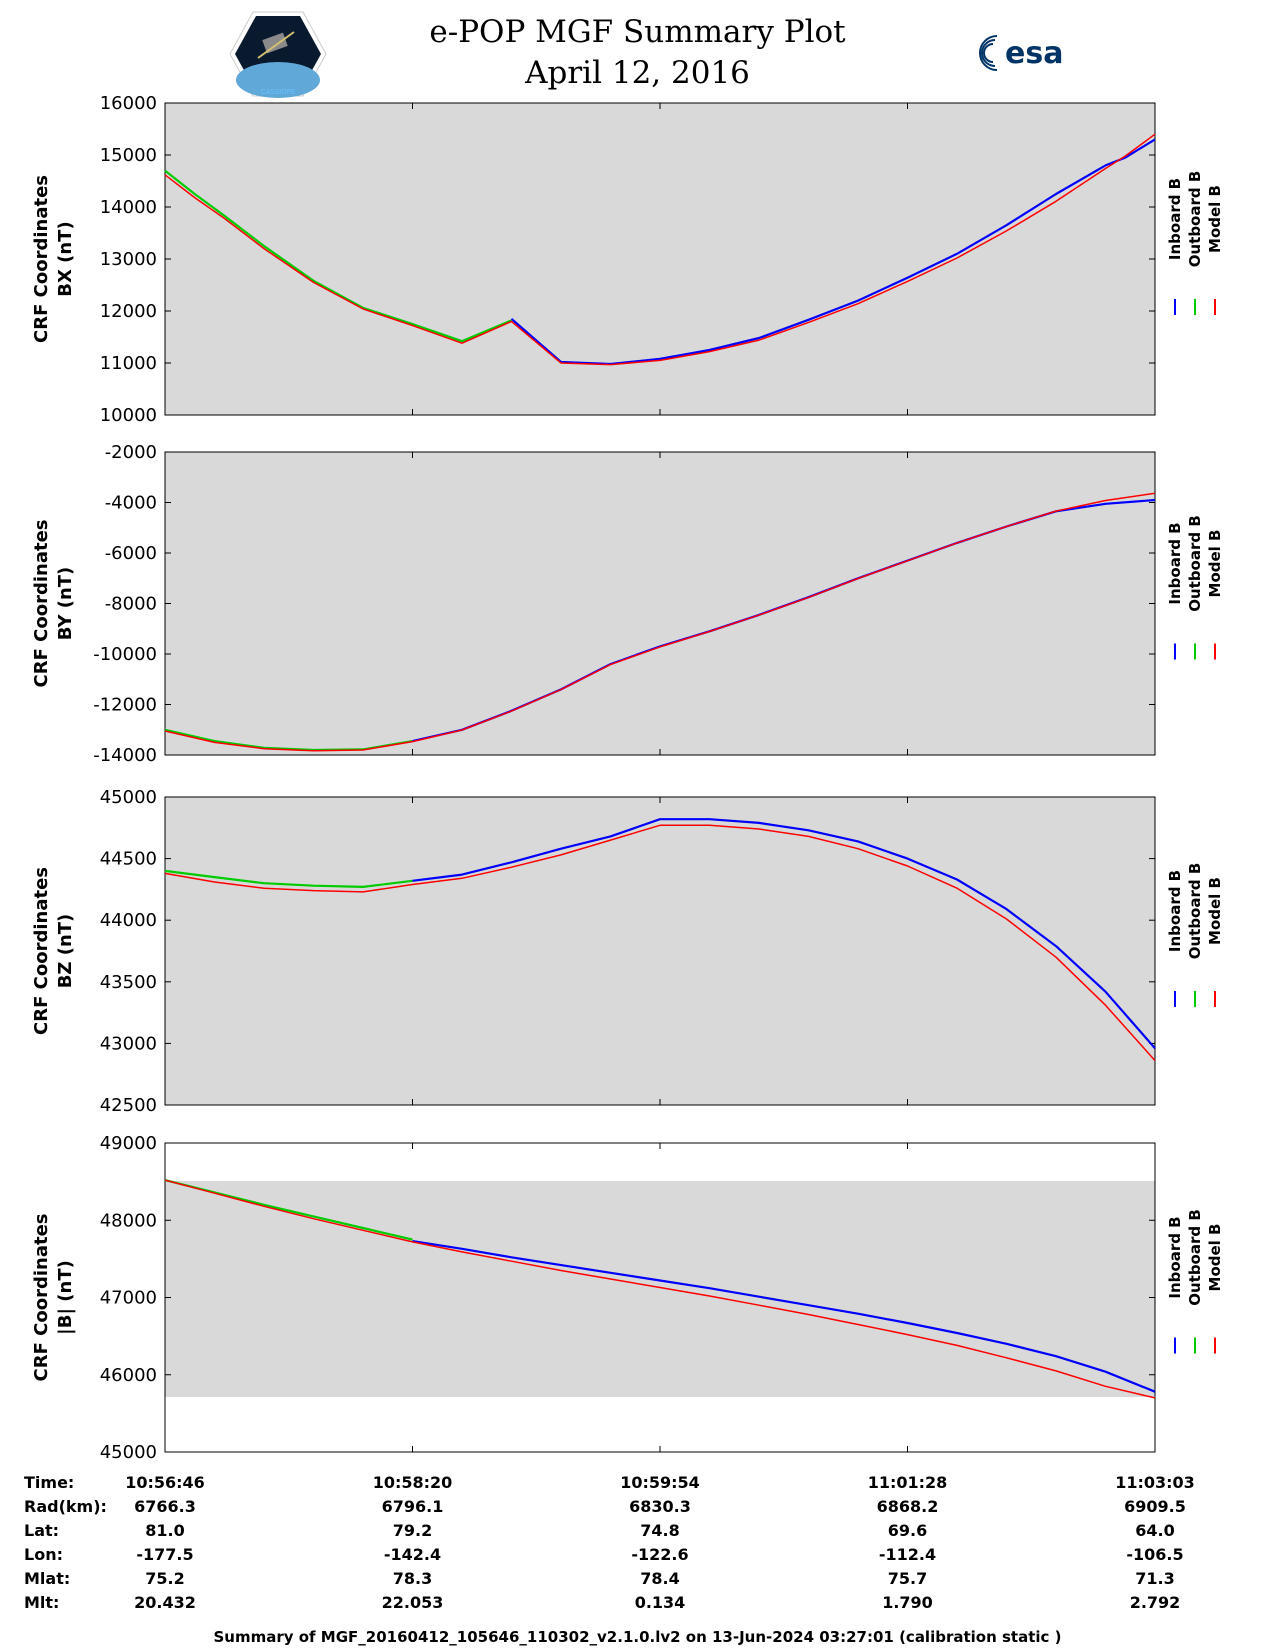 The image size is (1275, 1650). What do you see at coordinates (128, 363) in the screenshot?
I see `y-tick-label: 11000` at bounding box center [128, 363].